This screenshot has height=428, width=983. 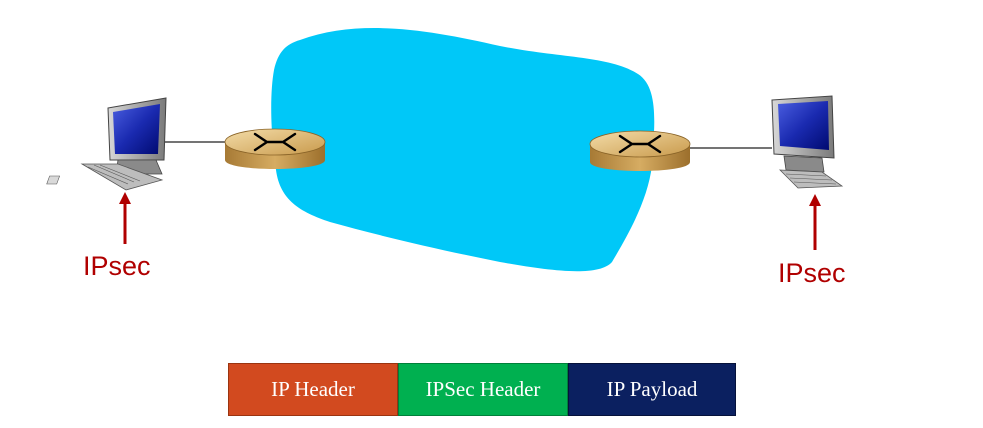 I want to click on packet-ipsec-header: IPSec Header, so click(x=483, y=389).